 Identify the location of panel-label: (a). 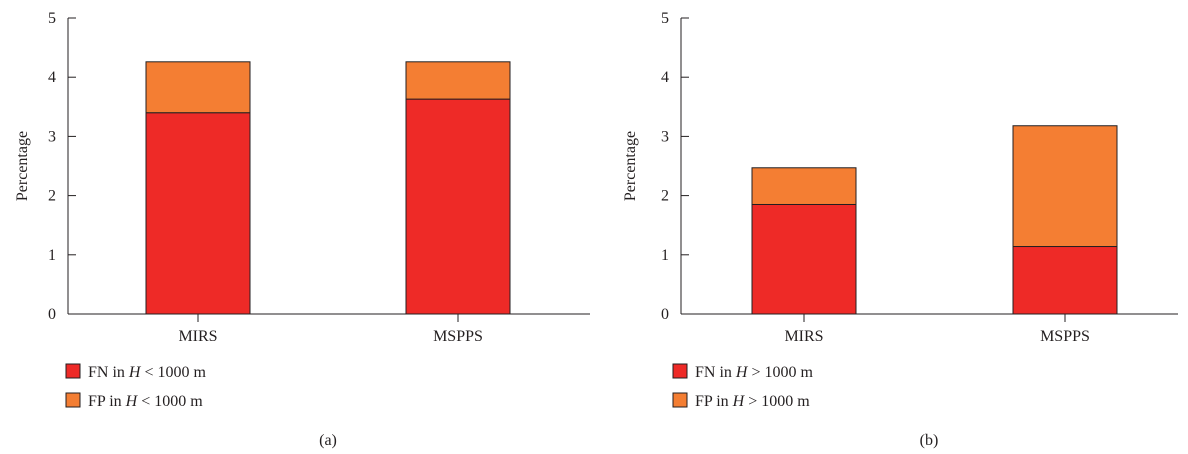
(328, 440).